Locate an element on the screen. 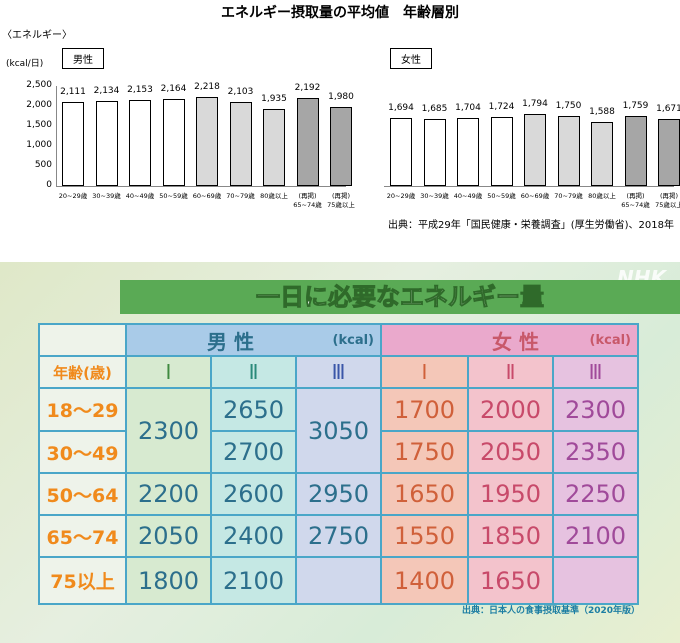  x-tick-label: 80歳以上 is located at coordinates (602, 196).